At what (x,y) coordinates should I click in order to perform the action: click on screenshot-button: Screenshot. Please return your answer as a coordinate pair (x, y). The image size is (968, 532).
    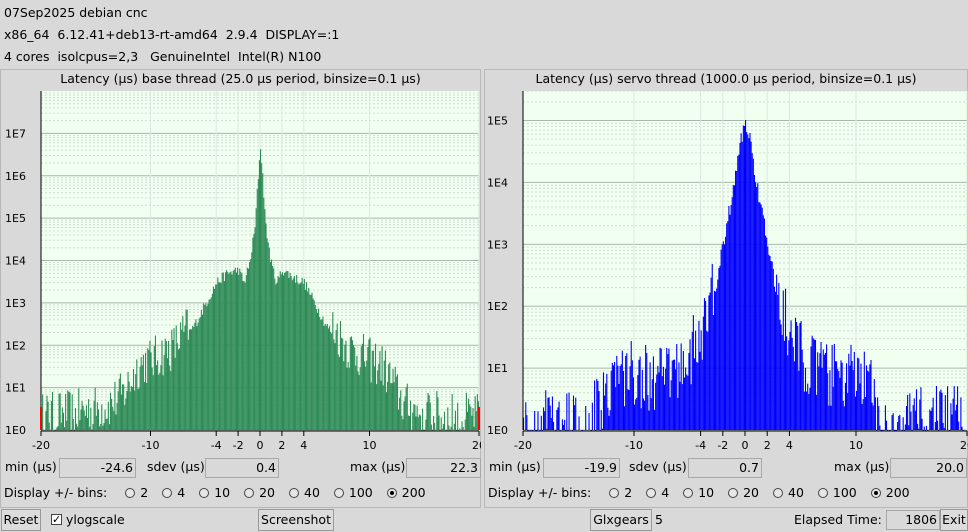
    Looking at the image, I should click on (296, 520).